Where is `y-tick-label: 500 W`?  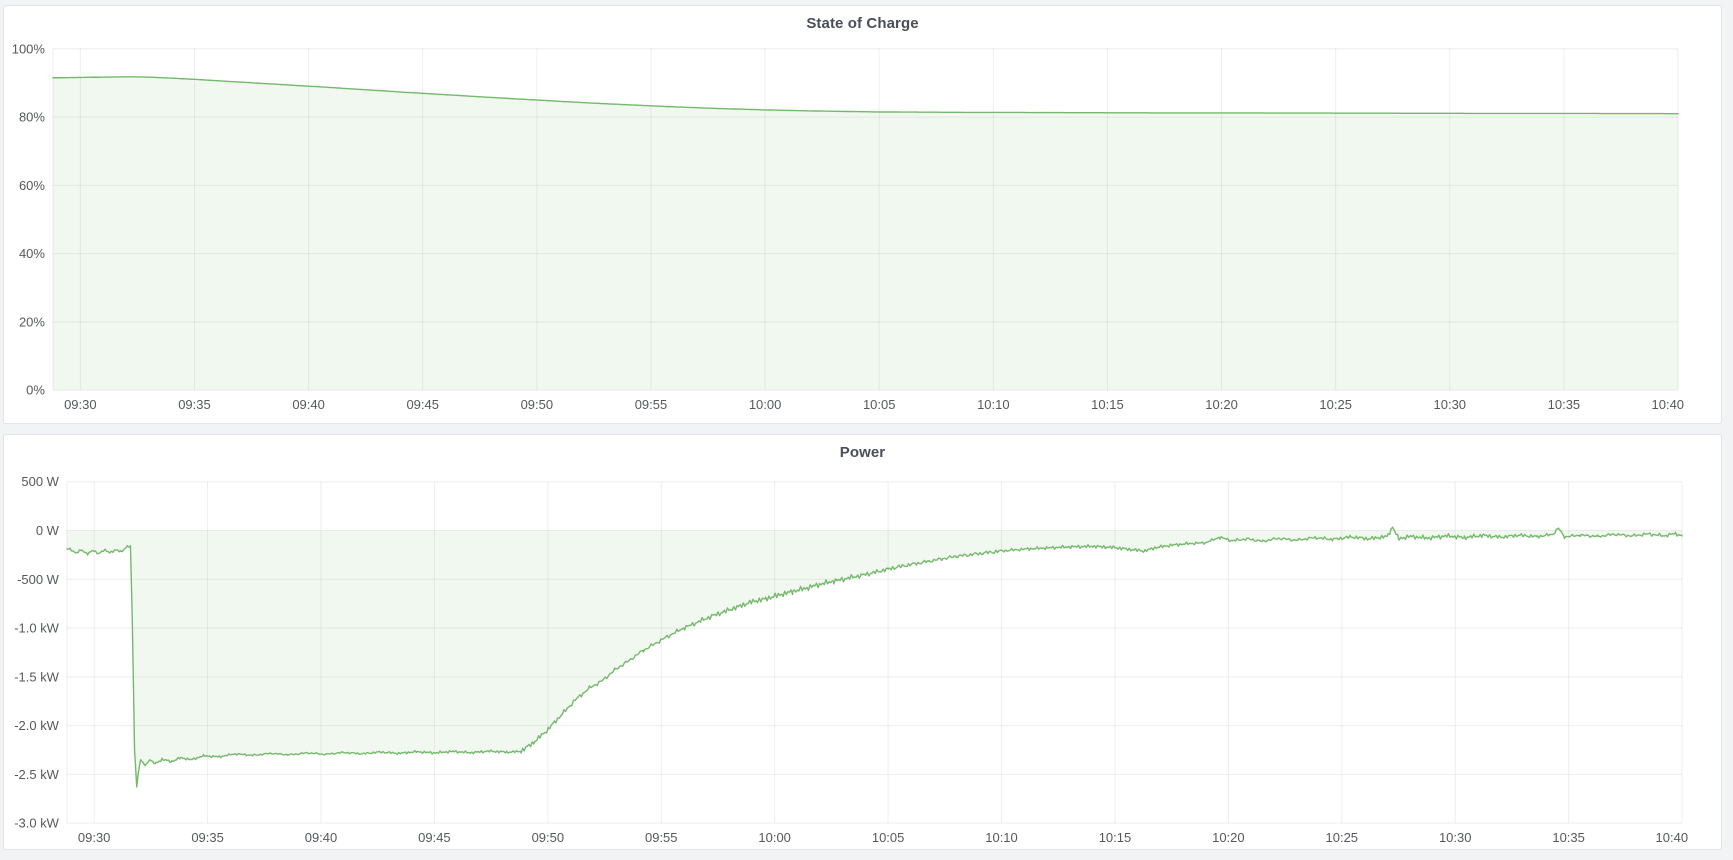
y-tick-label: 500 W is located at coordinates (40, 481).